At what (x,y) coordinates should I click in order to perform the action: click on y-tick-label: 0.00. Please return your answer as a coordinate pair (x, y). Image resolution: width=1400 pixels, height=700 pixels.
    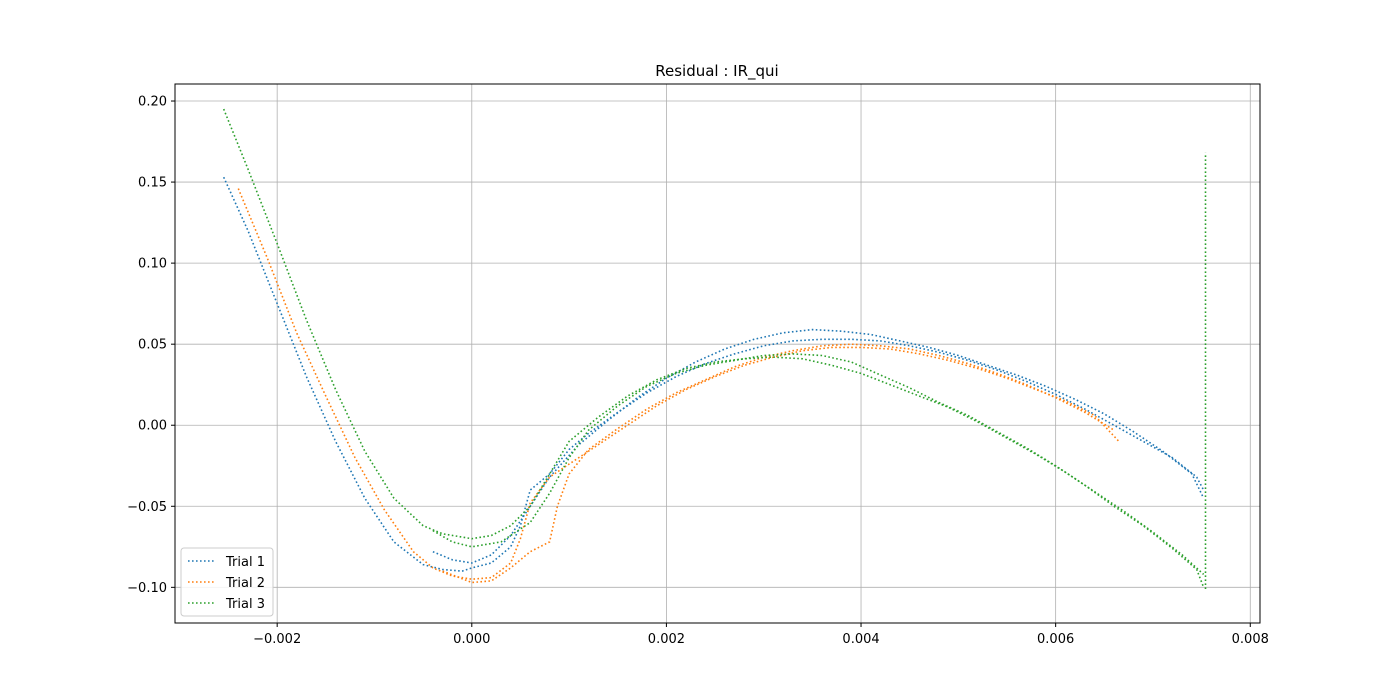
    Looking at the image, I should click on (152, 426).